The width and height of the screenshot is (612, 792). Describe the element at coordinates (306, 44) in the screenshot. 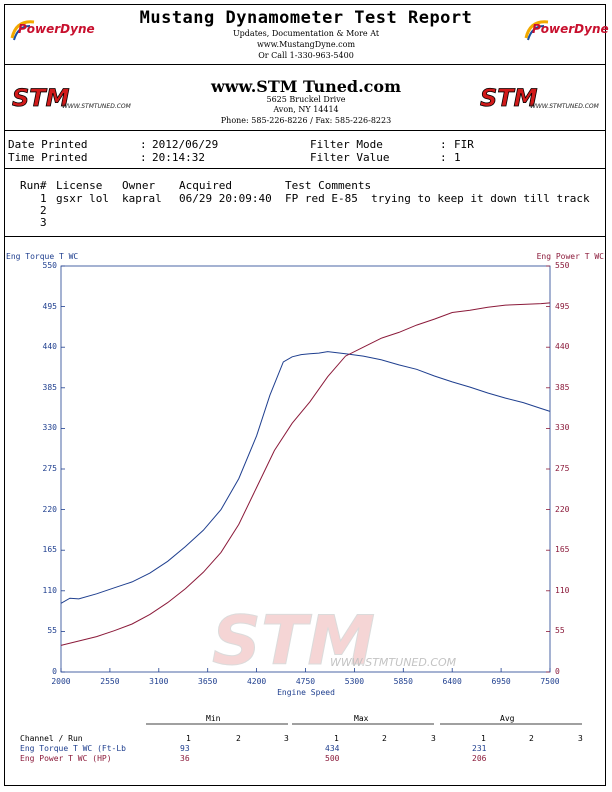

I see `header-line2: www.MustangDyne.com` at that location.